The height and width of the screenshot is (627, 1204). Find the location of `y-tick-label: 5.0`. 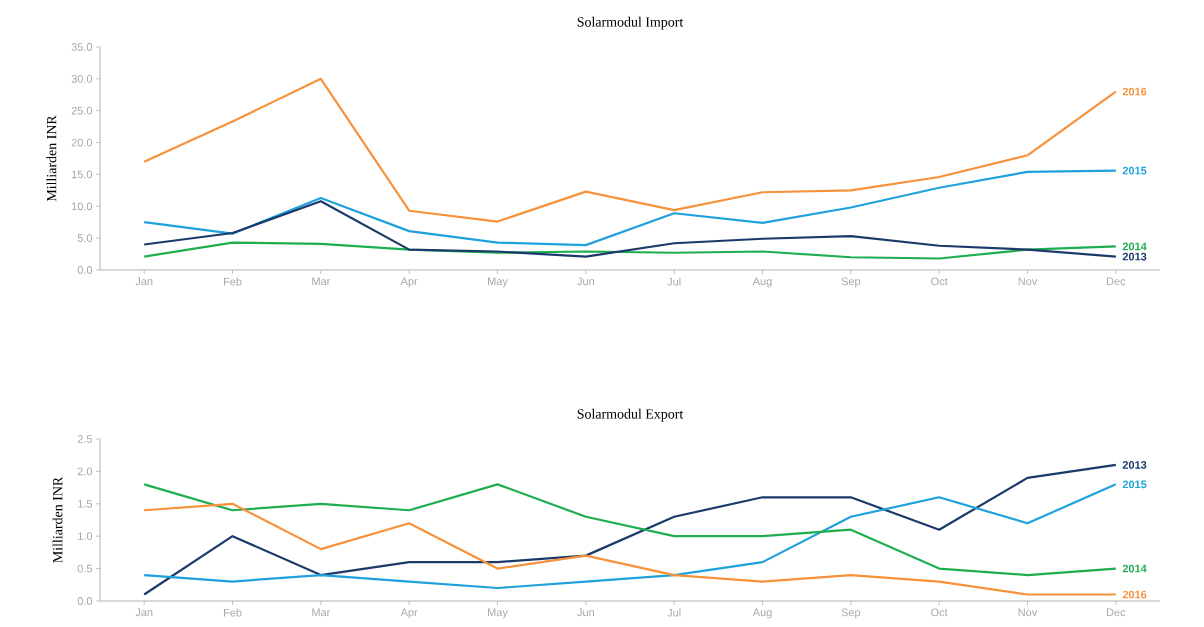

y-tick-label: 5.0 is located at coordinates (85, 238).